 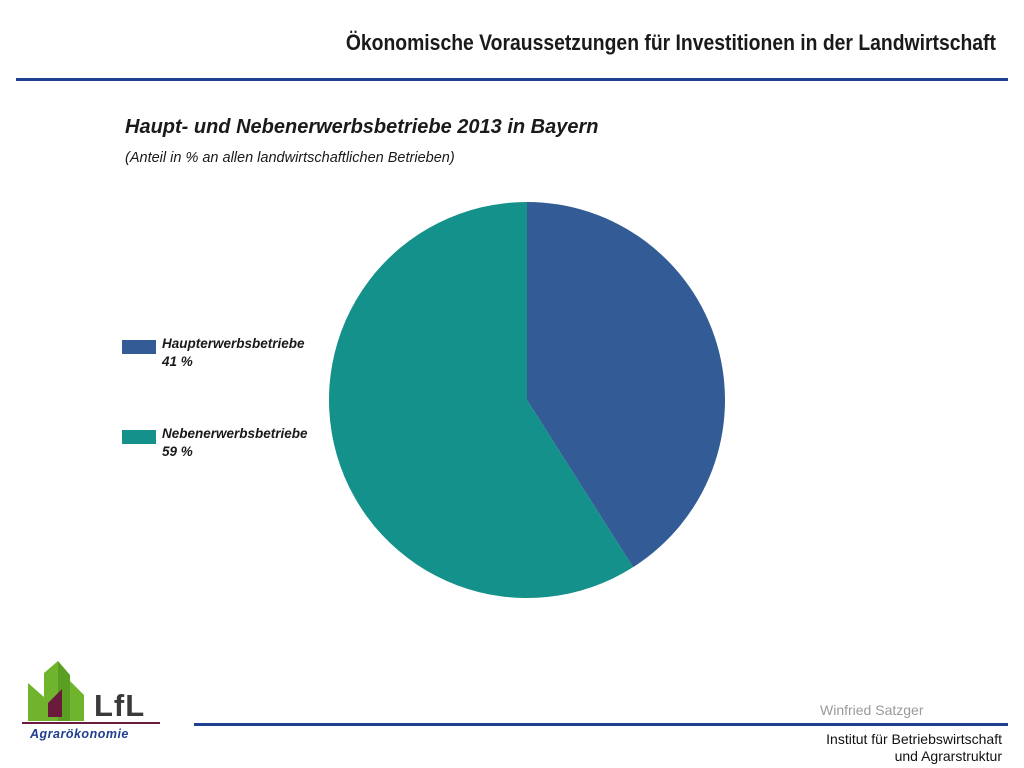 I want to click on legend-swatch-nebenerwerbsbetriebe, so click(x=139, y=437).